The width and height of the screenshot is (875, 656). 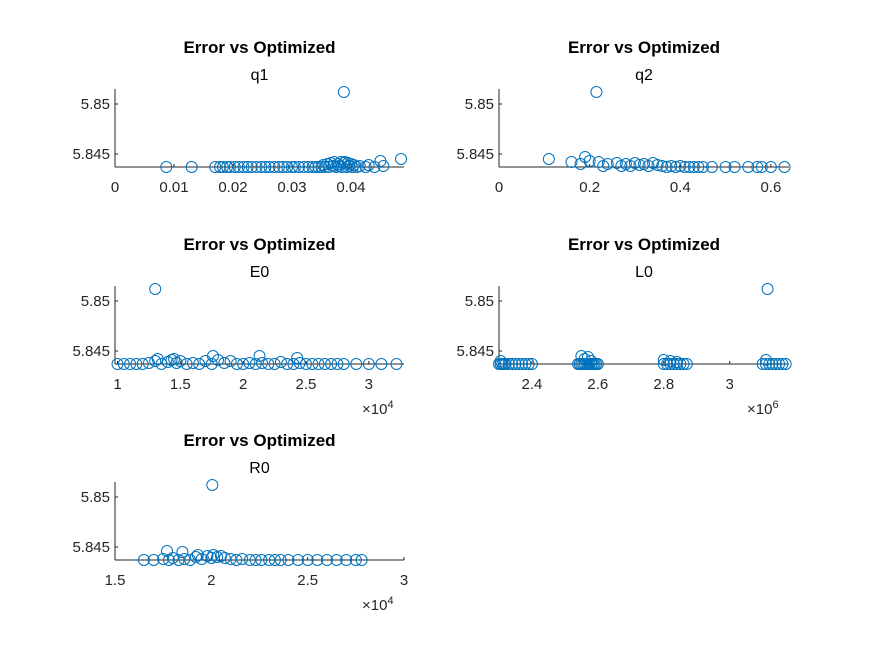 What do you see at coordinates (291, 187) in the screenshot?
I see `x-tick-label: 0.03` at bounding box center [291, 187].